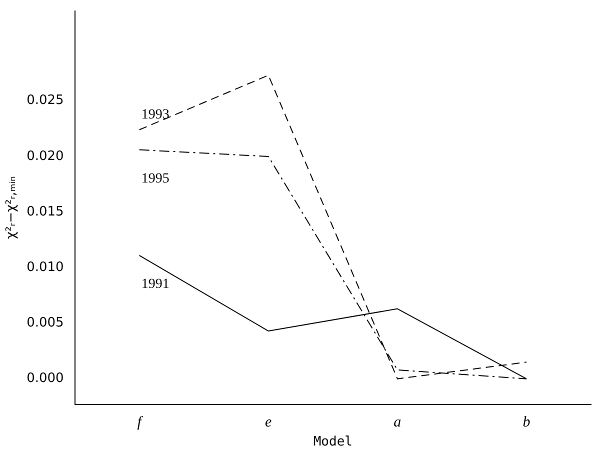 The height and width of the screenshot is (450, 607). I want to click on x-tick-label: b, so click(526, 422).